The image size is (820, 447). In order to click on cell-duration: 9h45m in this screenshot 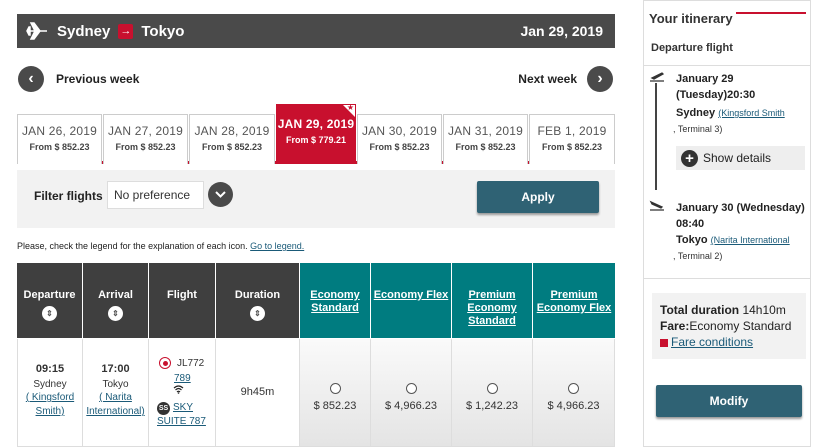, I will do `click(258, 393)`.